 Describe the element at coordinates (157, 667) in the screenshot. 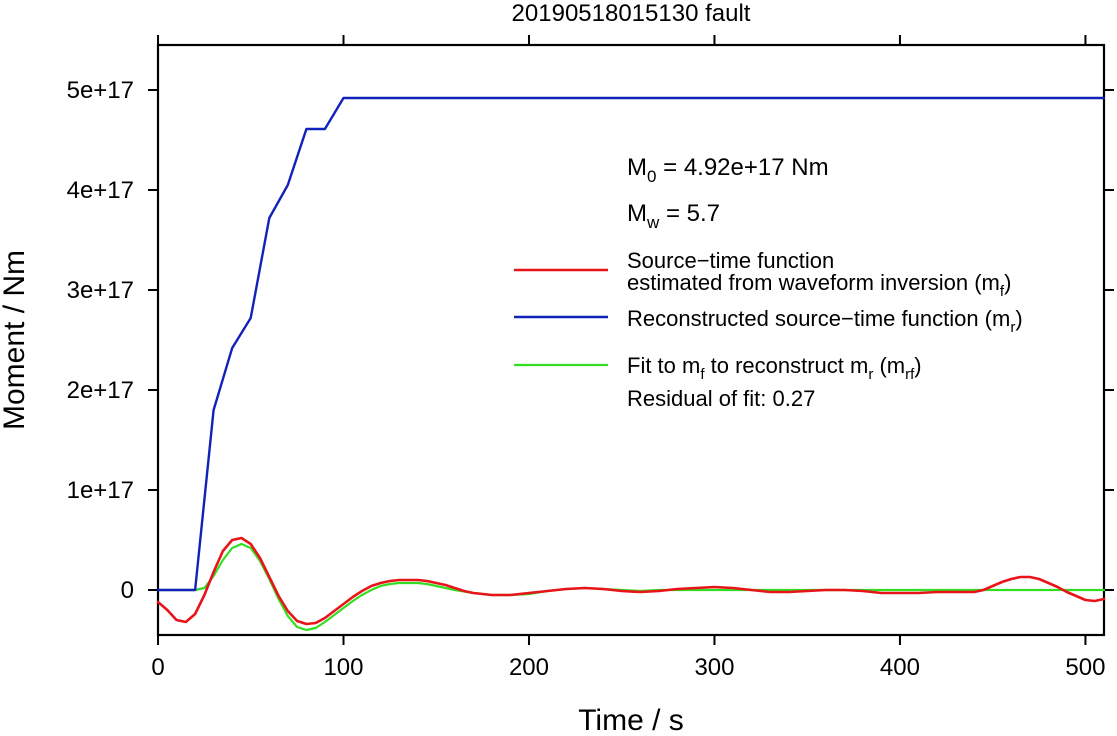

I see `x-tick-label: 0` at that location.